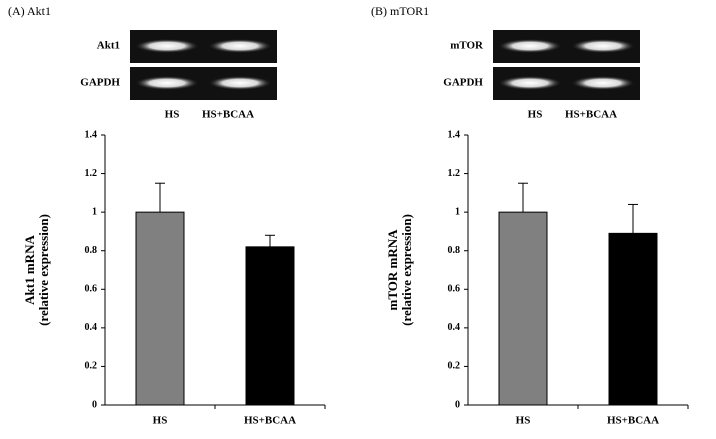  I want to click on y-axis-label: mTOR mRNA(relative expression), so click(399, 270).